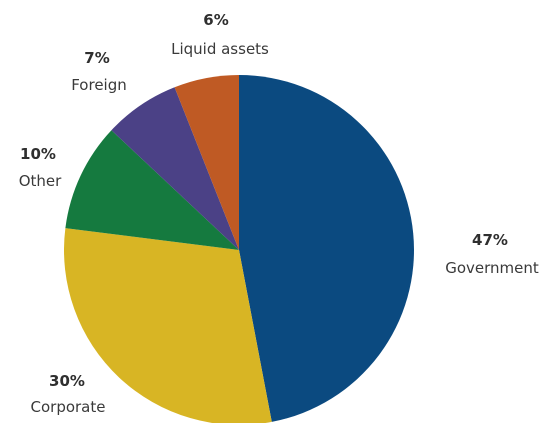 This screenshot has width=550, height=423. What do you see at coordinates (490, 240) in the screenshot?
I see `government-percent-label: 47%` at bounding box center [490, 240].